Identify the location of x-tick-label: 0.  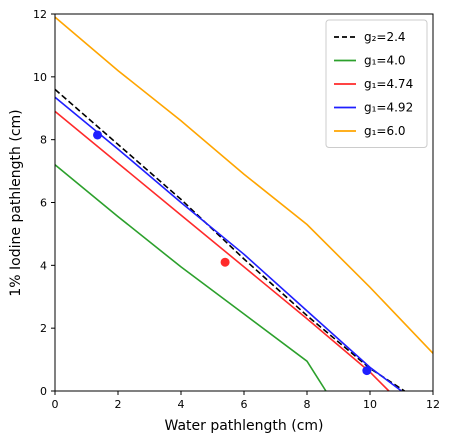
(55, 404).